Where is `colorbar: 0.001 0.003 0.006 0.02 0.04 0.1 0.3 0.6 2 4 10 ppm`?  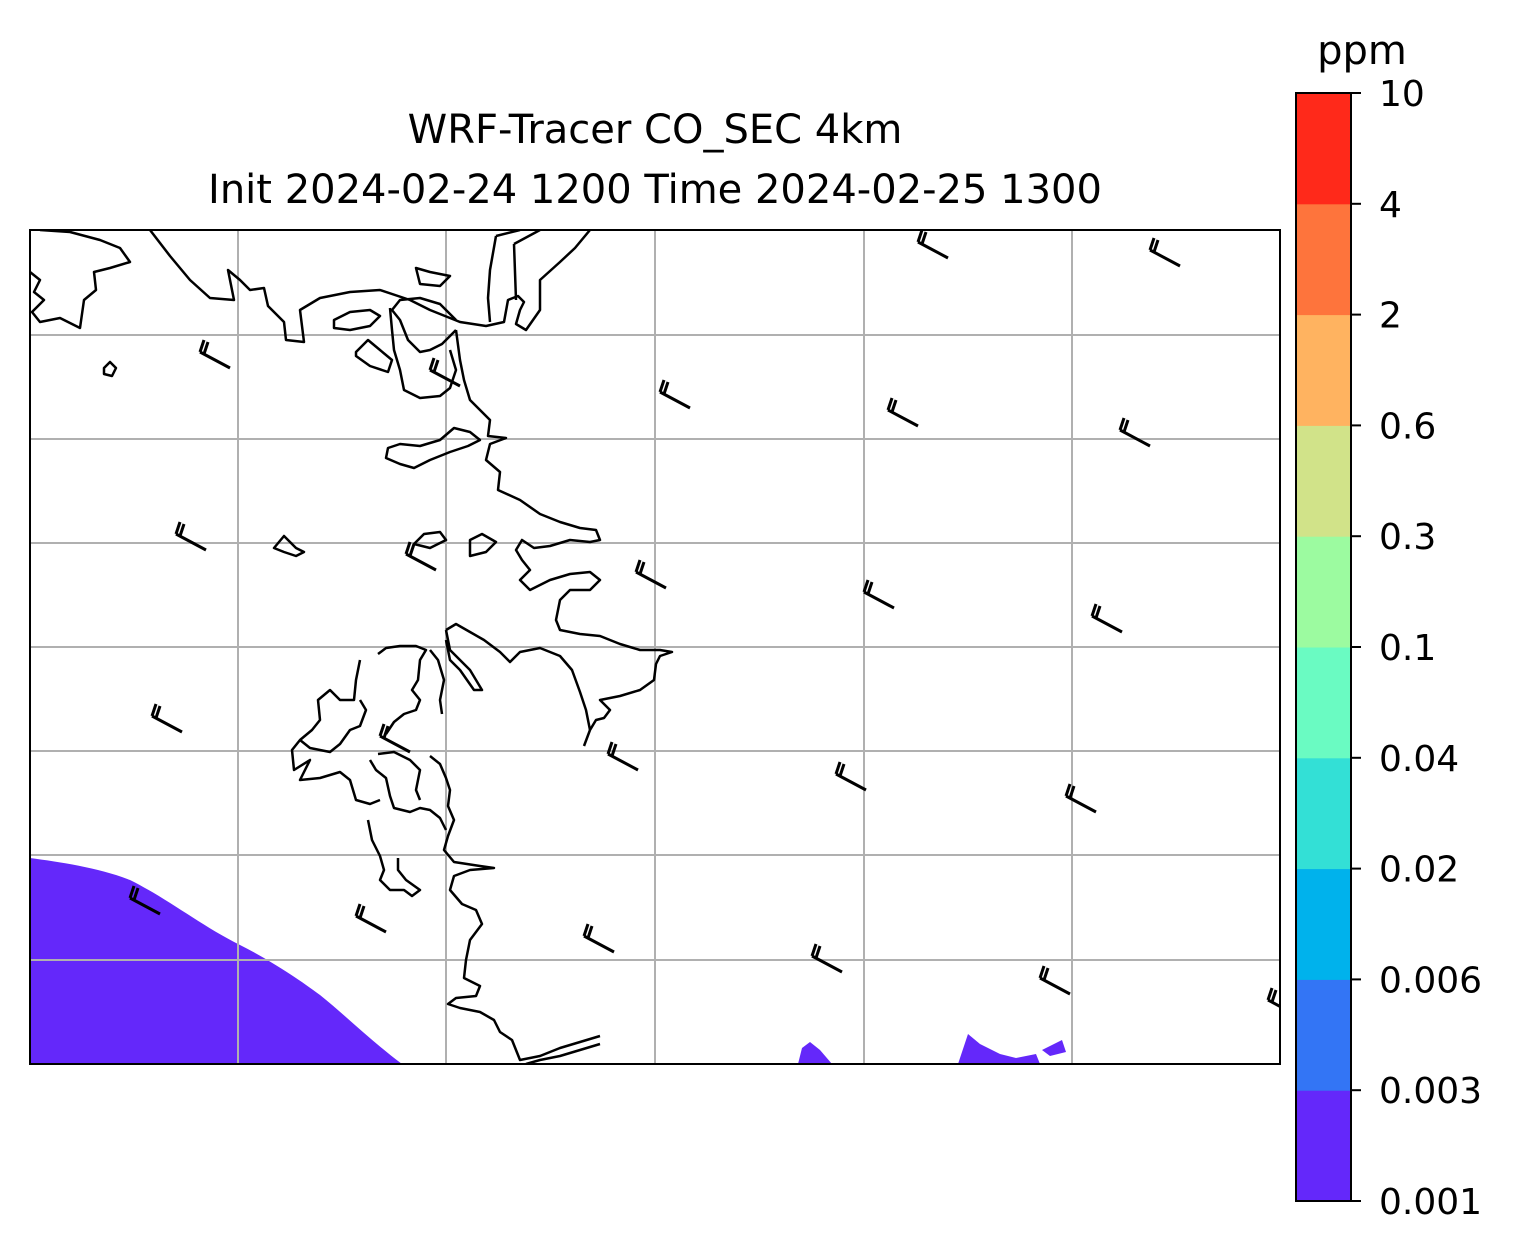 colorbar: 0.001 0.003 0.006 0.02 0.04 0.1 0.3 0.6 2 4 10 ppm is located at coordinates (1388, 625).